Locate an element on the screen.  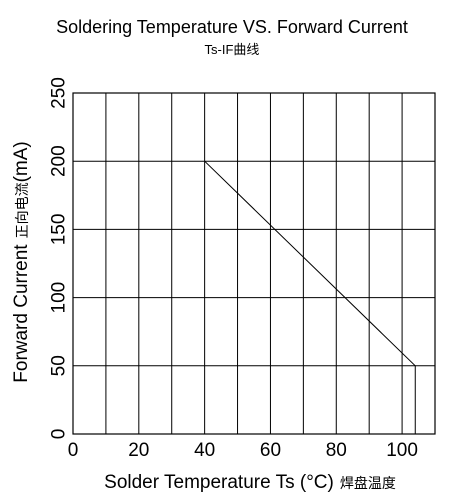
x-tick-label: 100 is located at coordinates (402, 450).